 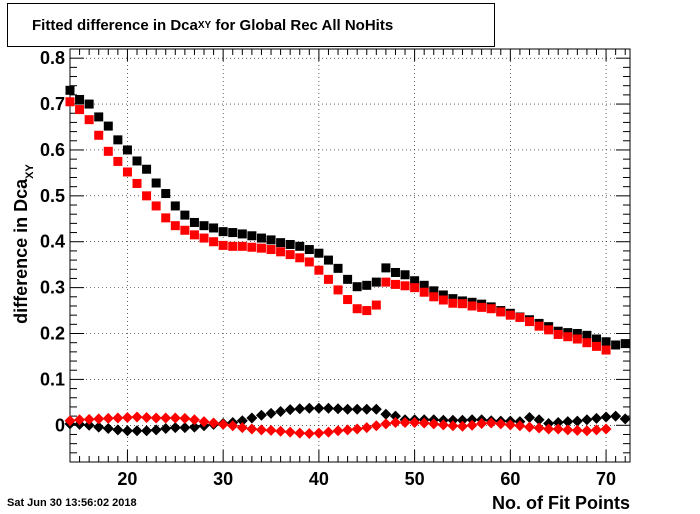 I want to click on x-tick-label: 60, so click(x=510, y=479).